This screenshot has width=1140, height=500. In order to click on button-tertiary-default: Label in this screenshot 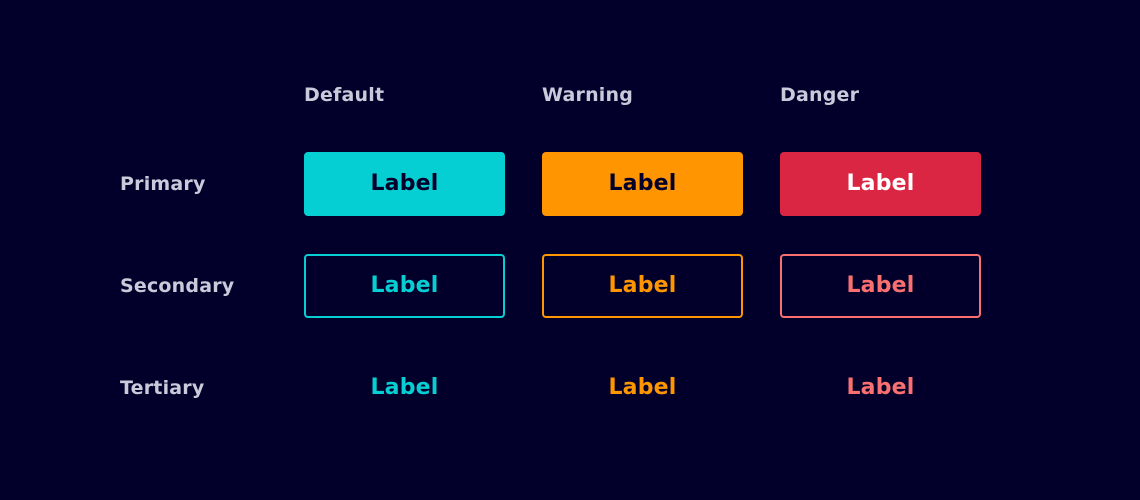, I will do `click(404, 388)`.